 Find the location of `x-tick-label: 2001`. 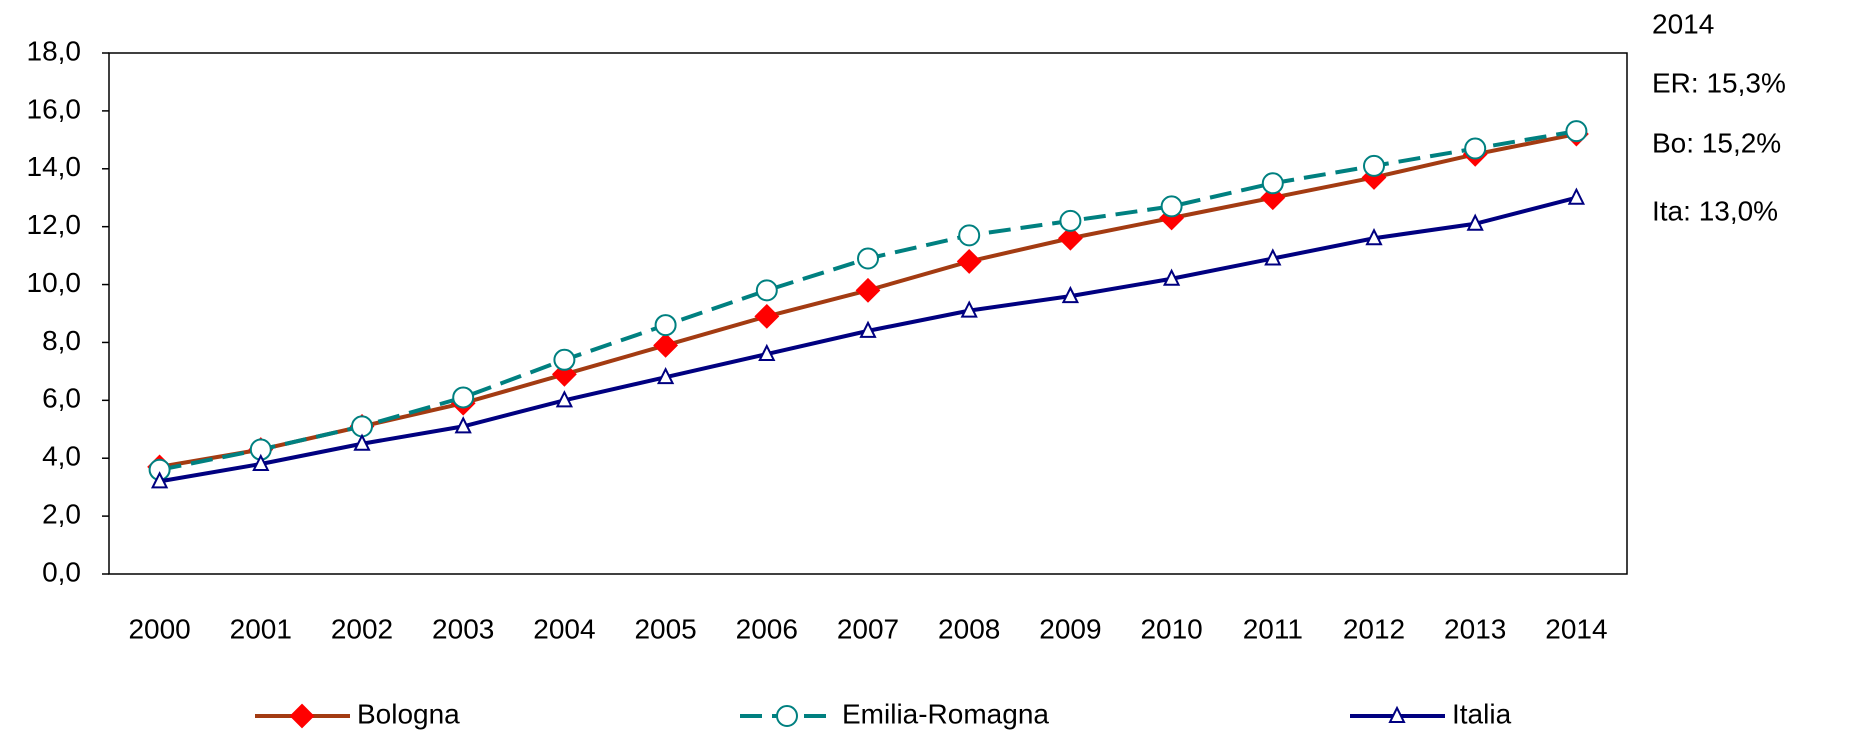

x-tick-label: 2001 is located at coordinates (261, 628).